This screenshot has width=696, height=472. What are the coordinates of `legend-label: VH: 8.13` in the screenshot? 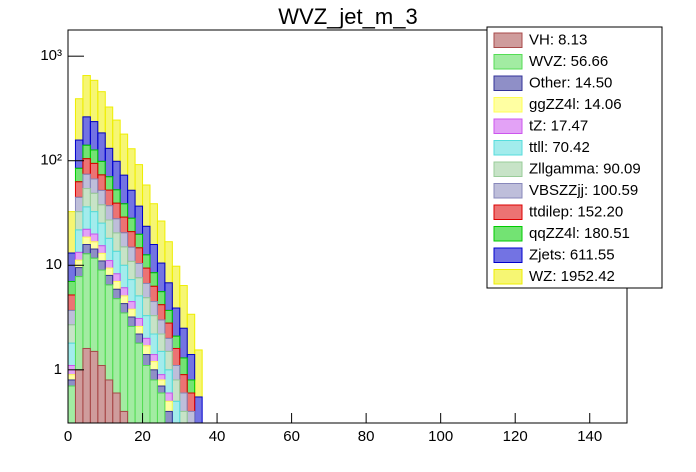 It's located at (558, 40).